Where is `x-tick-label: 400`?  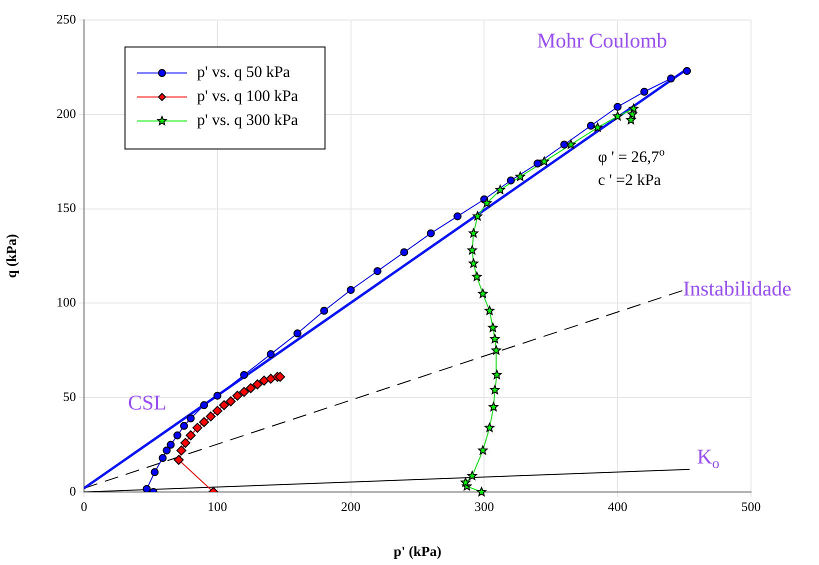 x-tick-label: 400 is located at coordinates (618, 506).